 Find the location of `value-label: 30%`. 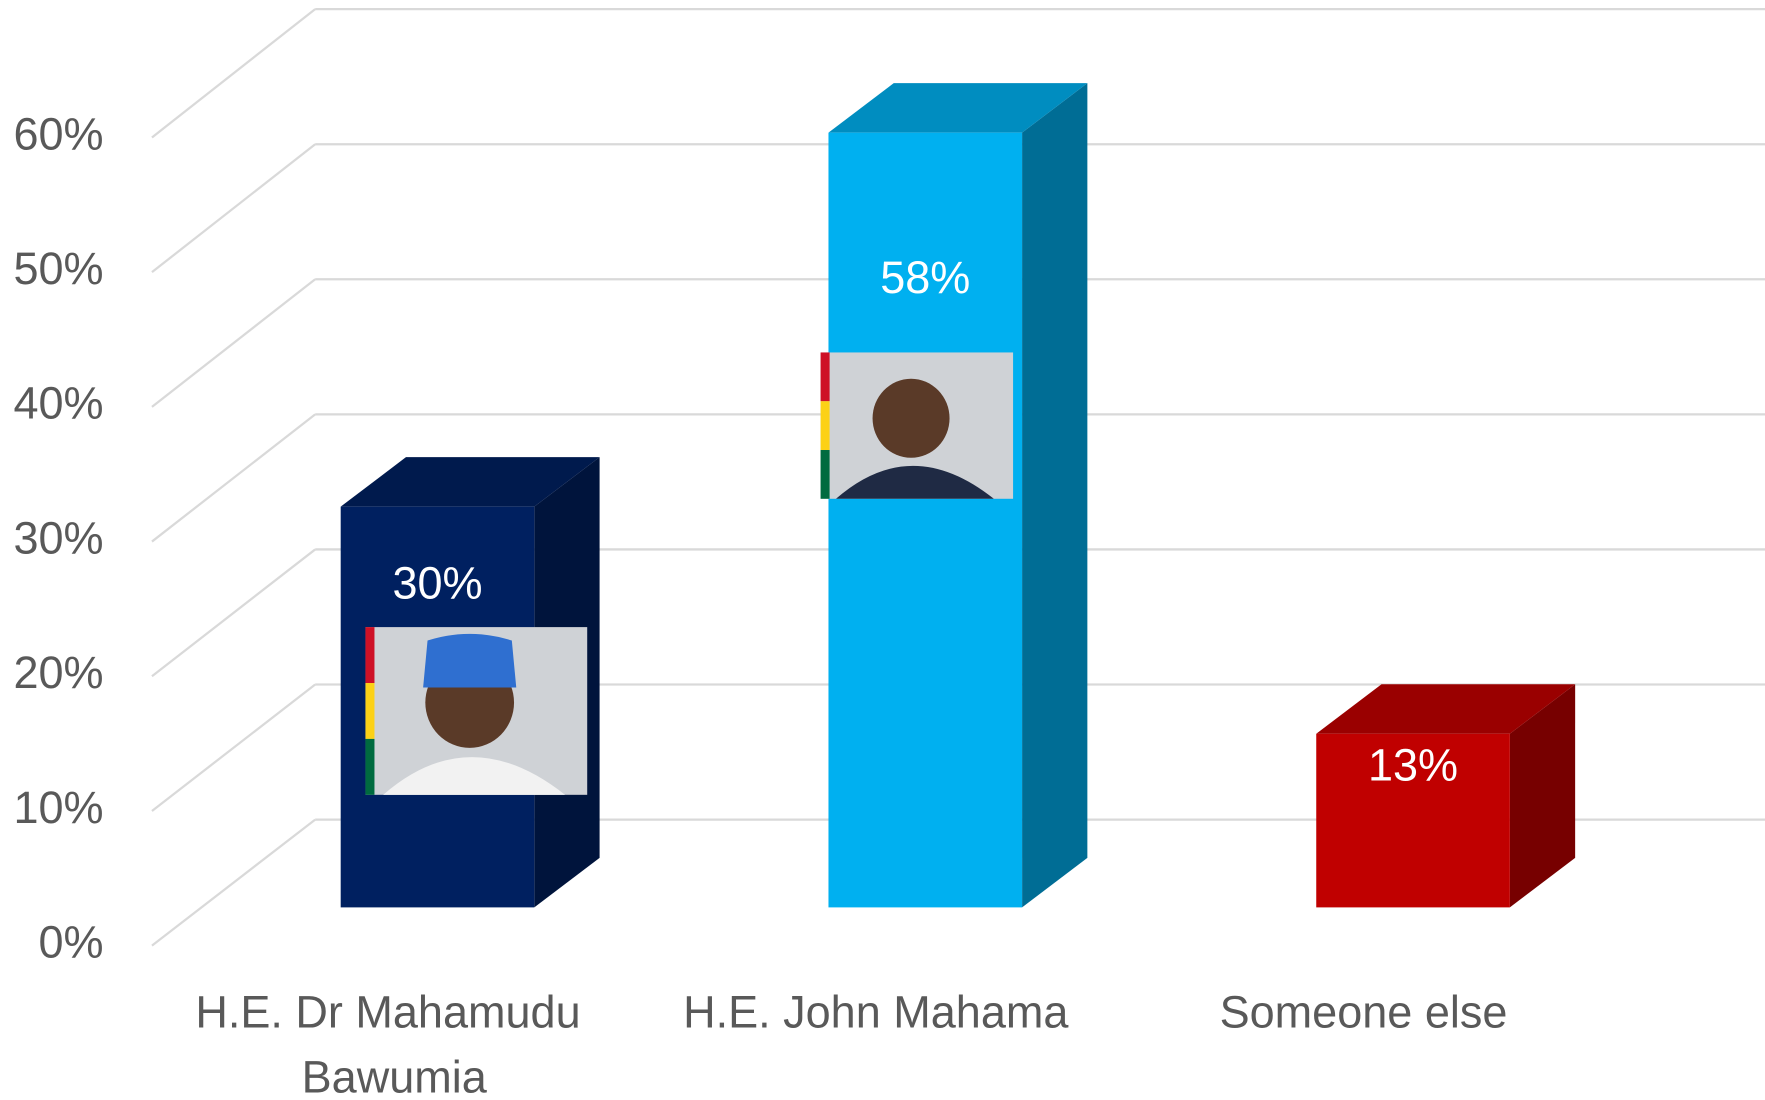

value-label: 30% is located at coordinates (437, 583).